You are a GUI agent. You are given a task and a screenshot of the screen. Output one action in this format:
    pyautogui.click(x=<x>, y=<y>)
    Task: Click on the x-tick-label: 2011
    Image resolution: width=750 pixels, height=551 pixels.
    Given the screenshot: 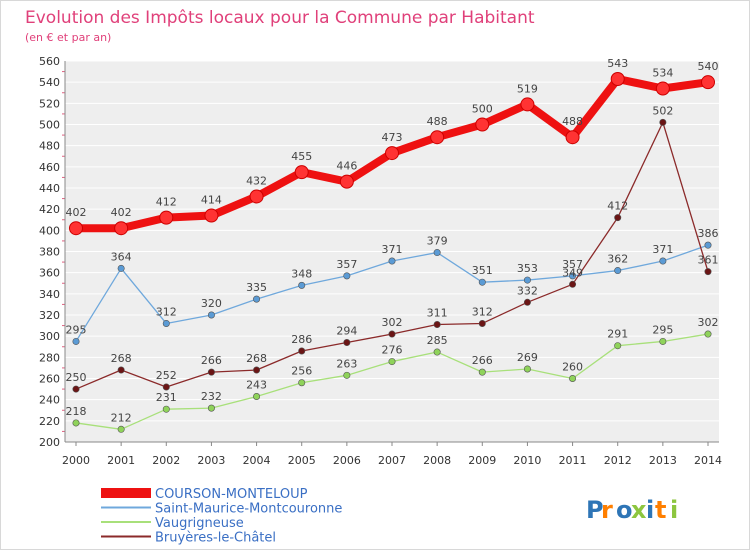 What is the action you would take?
    pyautogui.click(x=573, y=460)
    